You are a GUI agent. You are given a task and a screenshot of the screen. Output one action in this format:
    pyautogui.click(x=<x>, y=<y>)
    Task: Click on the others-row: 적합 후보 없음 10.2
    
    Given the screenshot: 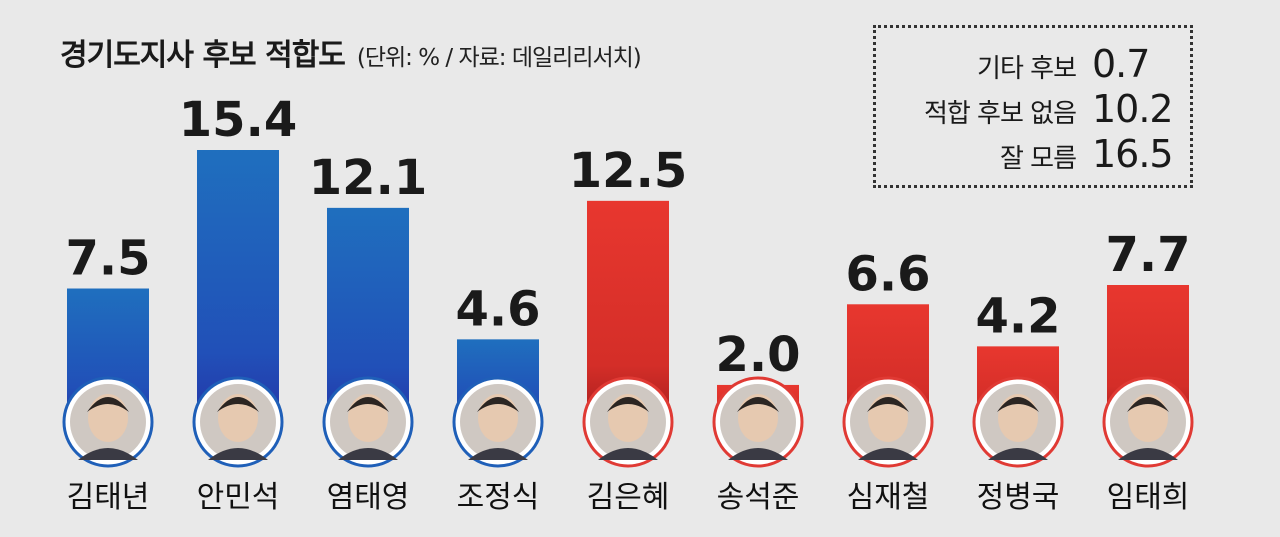 What is the action you would take?
    pyautogui.click(x=1048, y=109)
    